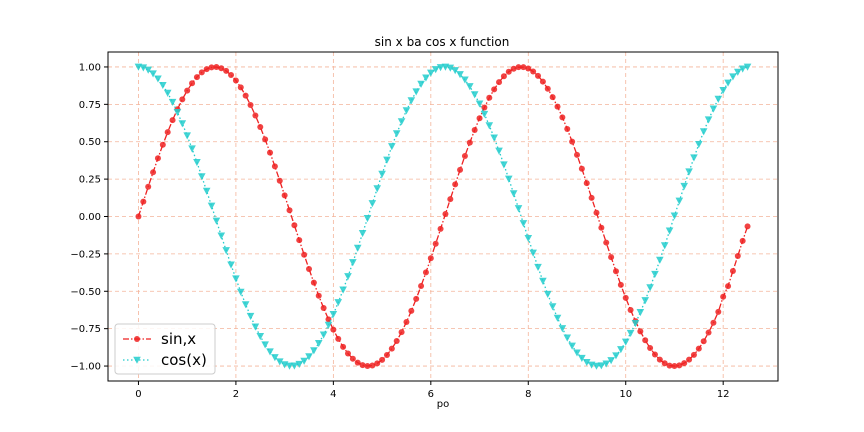 Image resolution: width=864 pixels, height=432 pixels. What do you see at coordinates (138, 394) in the screenshot?
I see `x-tick-label: 0` at bounding box center [138, 394].